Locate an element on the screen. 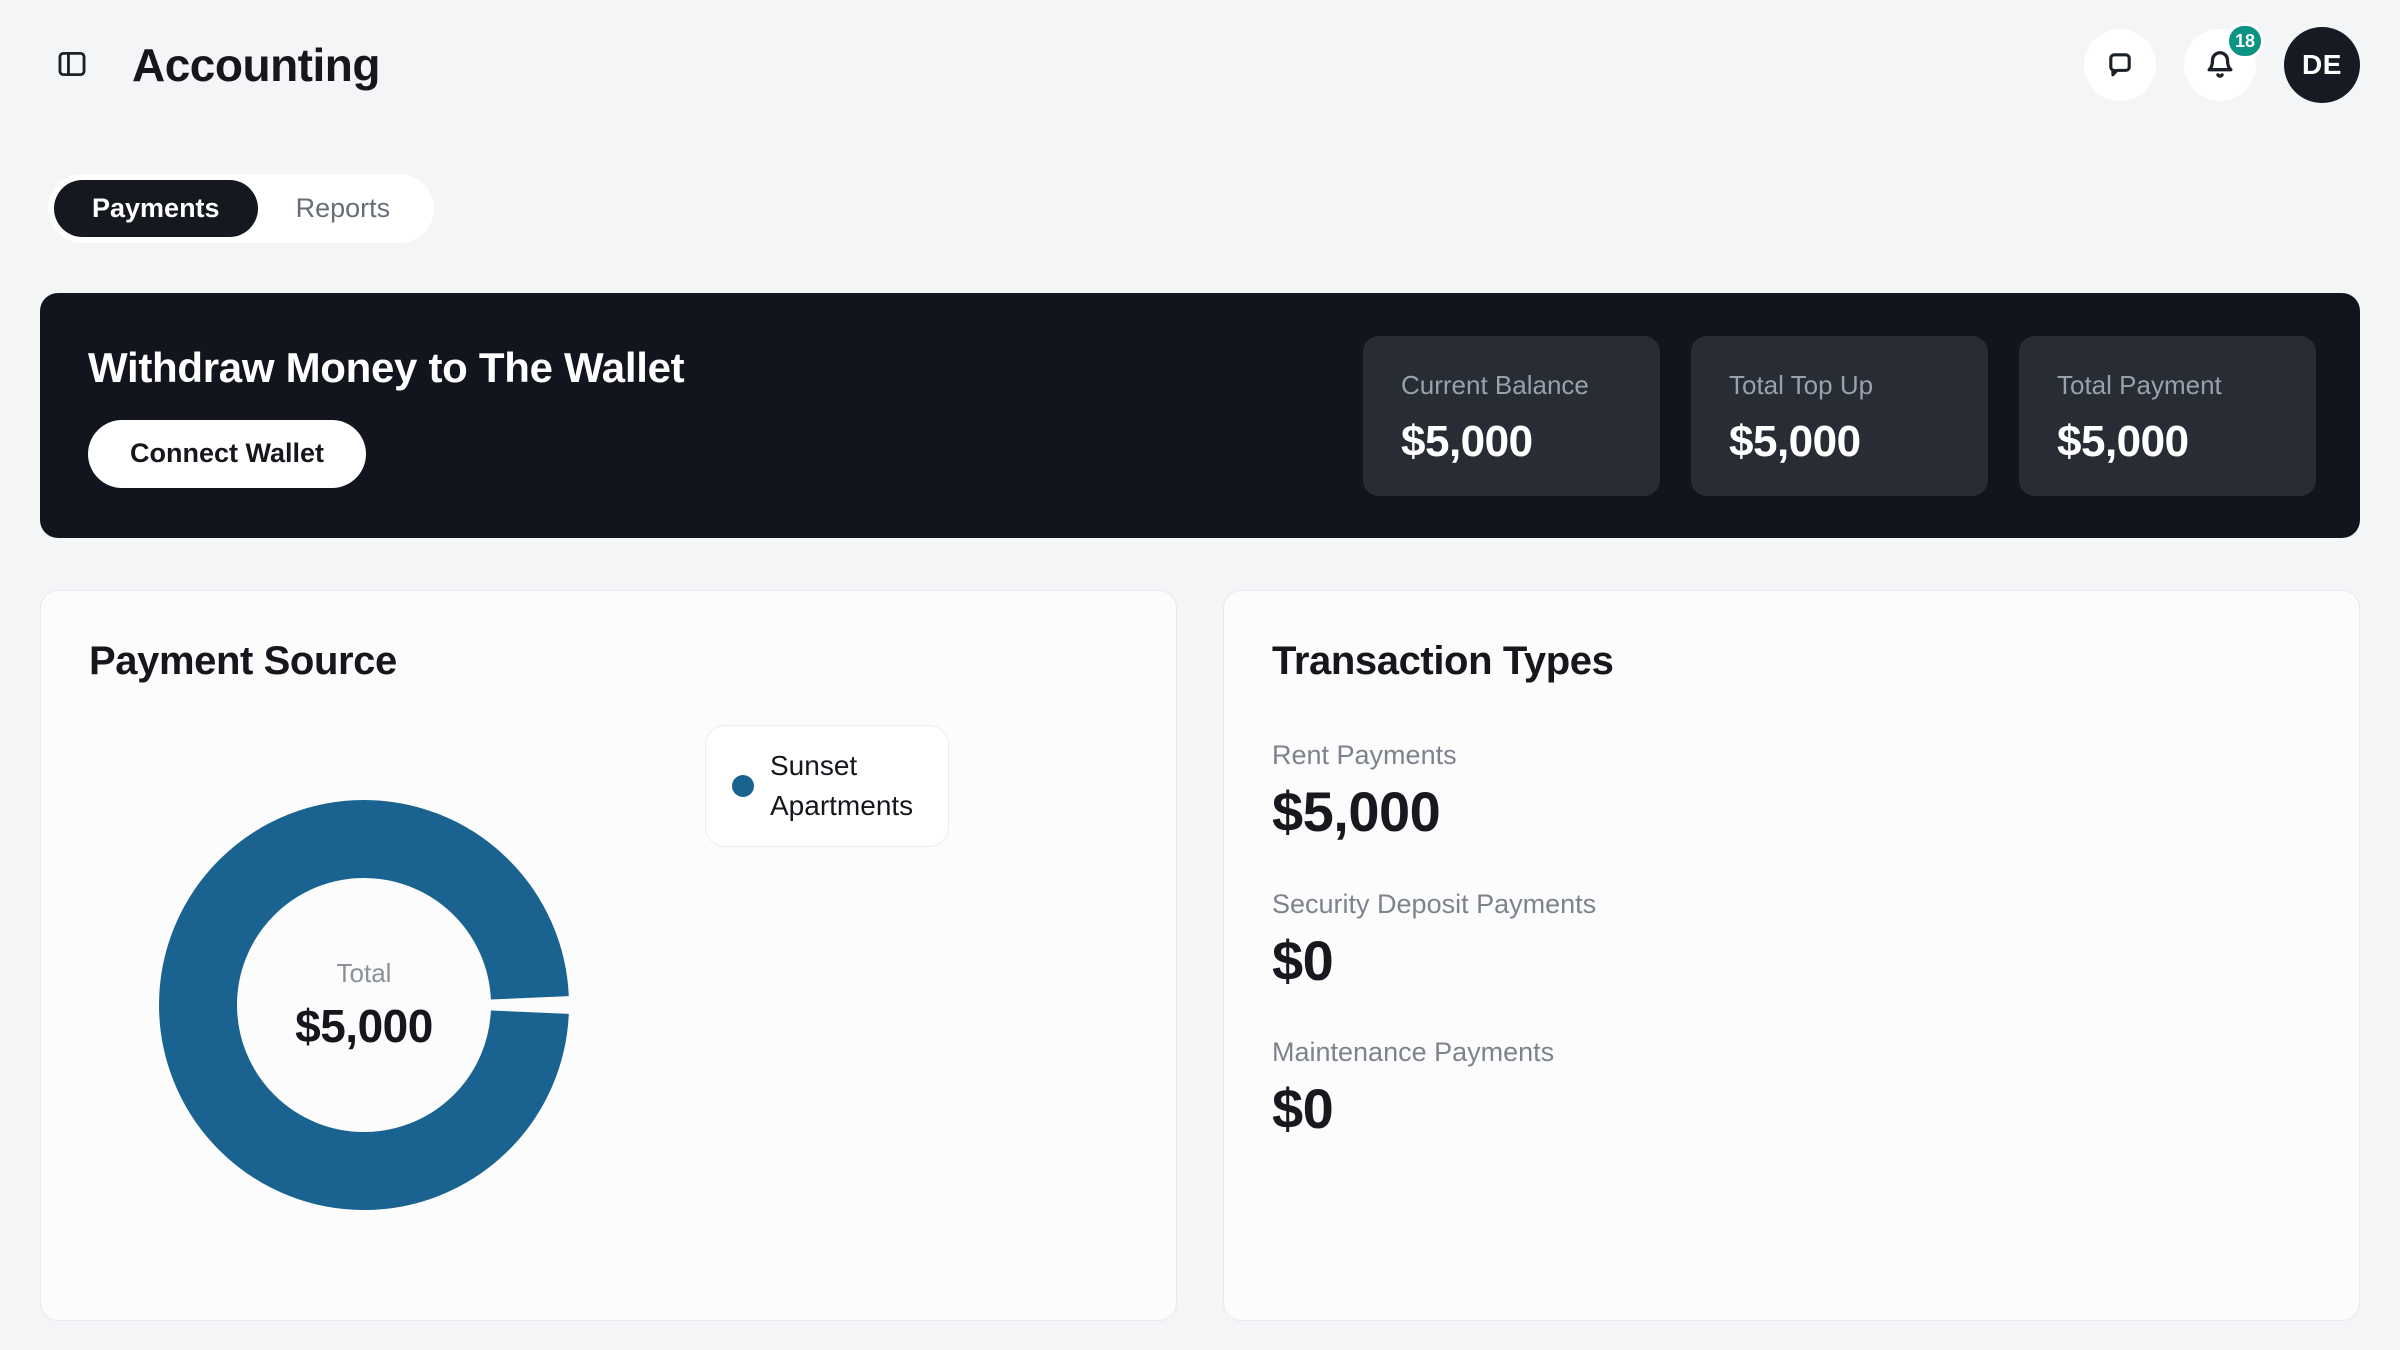 The image size is (2400, 1350). messages-button is located at coordinates (2120, 65).